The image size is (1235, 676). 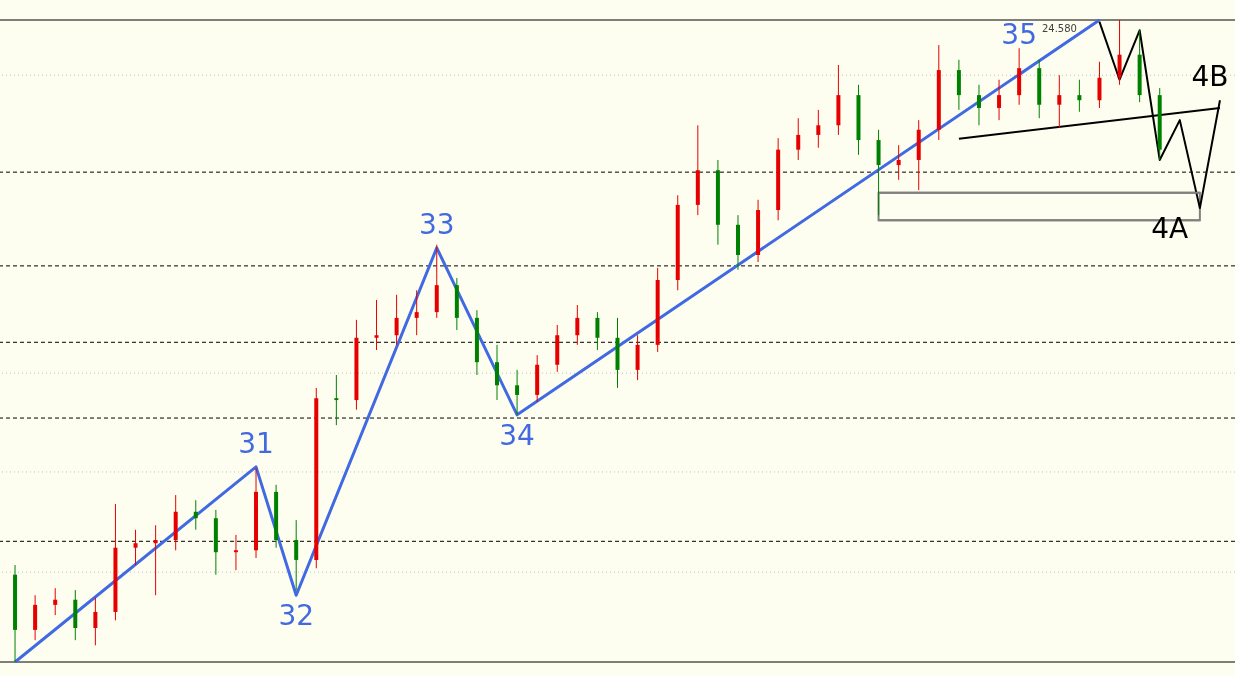 I want to click on annotation: 34, so click(x=517, y=435).